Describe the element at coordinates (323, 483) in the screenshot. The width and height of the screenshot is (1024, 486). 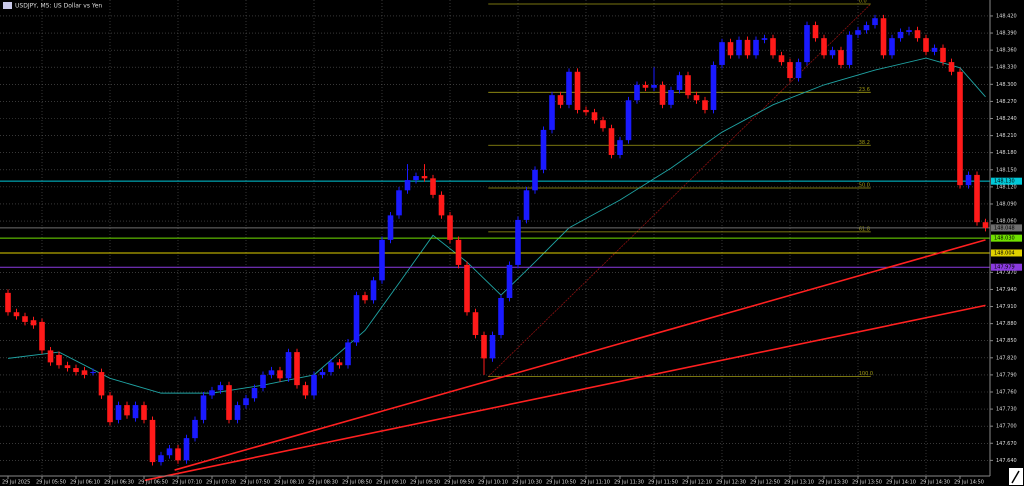
I see `x-tick-label: 29 Jul 08:30` at that location.